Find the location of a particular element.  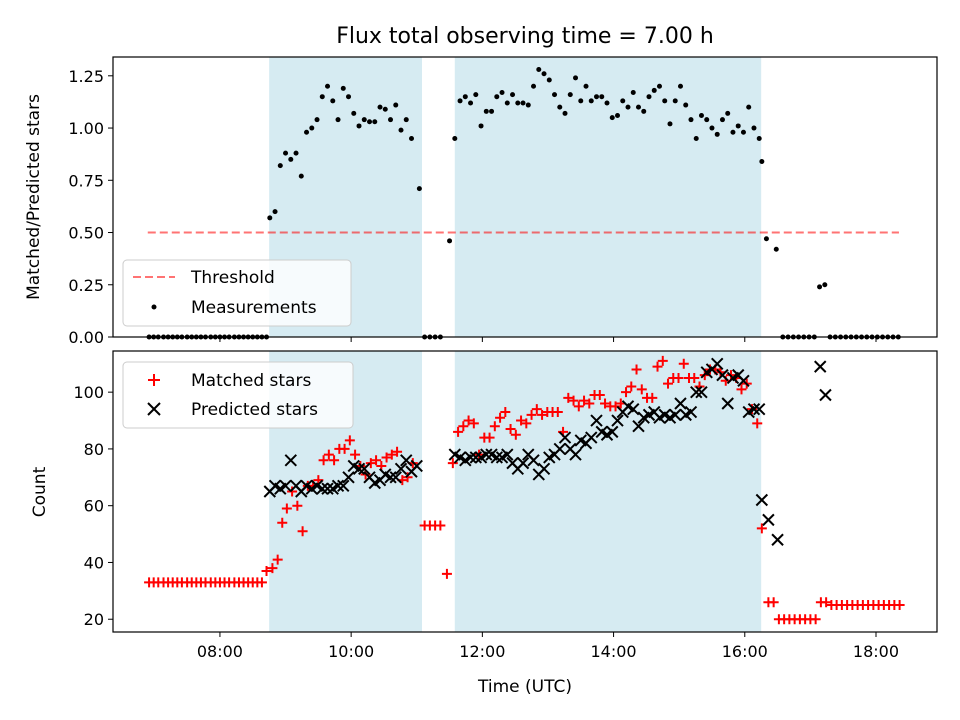

top-legend-box is located at coordinates (237, 293).